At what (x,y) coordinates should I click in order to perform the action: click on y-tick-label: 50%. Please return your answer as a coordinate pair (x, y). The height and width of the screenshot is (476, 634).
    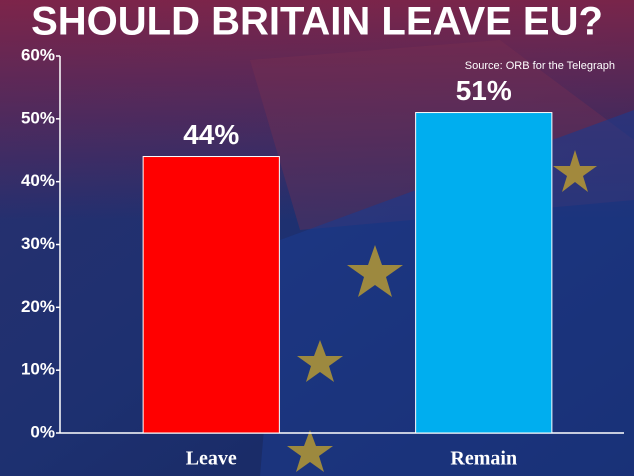
    Looking at the image, I should click on (38, 117).